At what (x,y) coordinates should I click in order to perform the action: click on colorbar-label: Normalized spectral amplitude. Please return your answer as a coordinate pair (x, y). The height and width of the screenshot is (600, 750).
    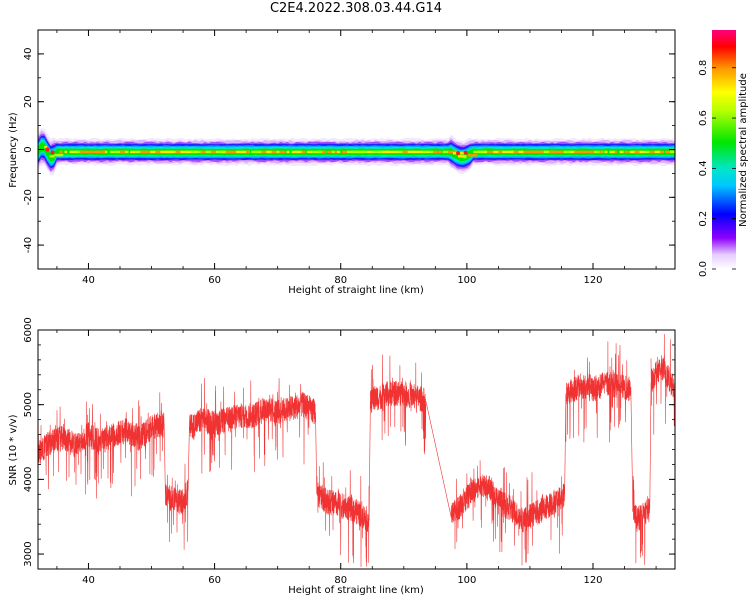
    Looking at the image, I should click on (743, 150).